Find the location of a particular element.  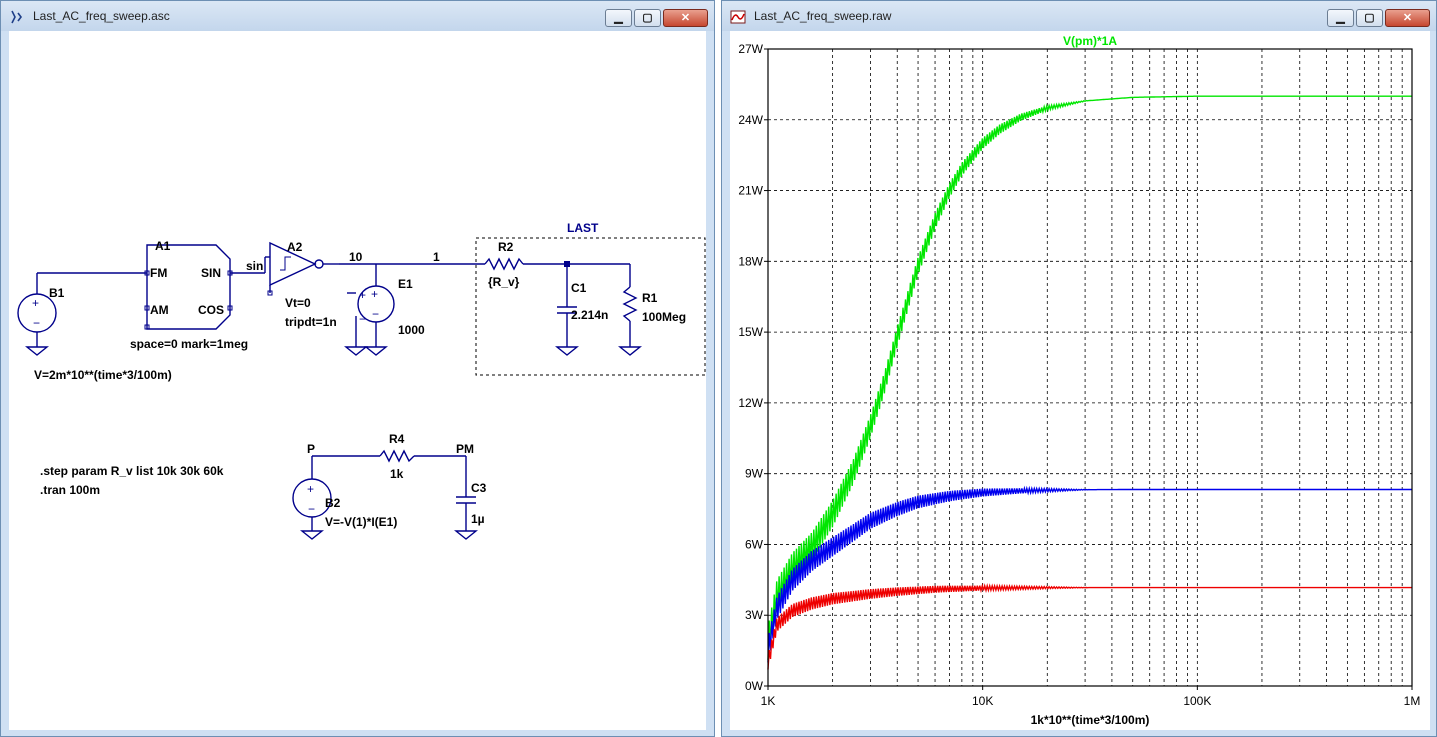

c1-value: 2.214n is located at coordinates (589, 315).